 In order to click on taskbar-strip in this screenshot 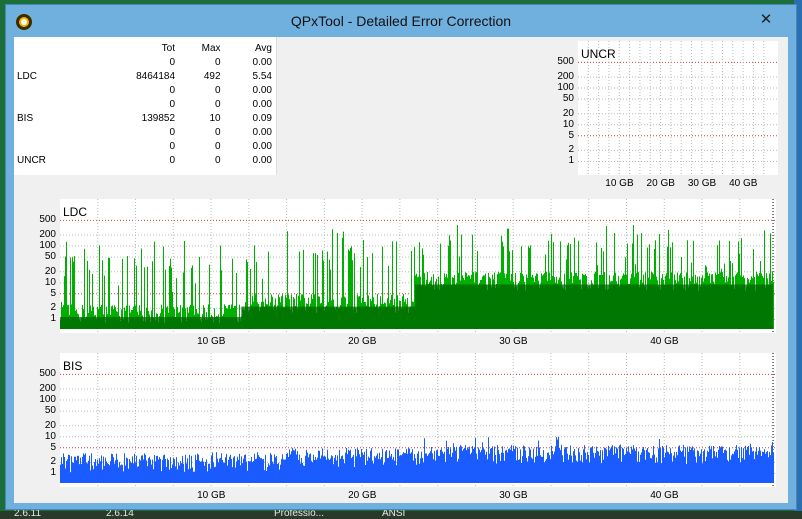, I will do `click(401, 515)`.